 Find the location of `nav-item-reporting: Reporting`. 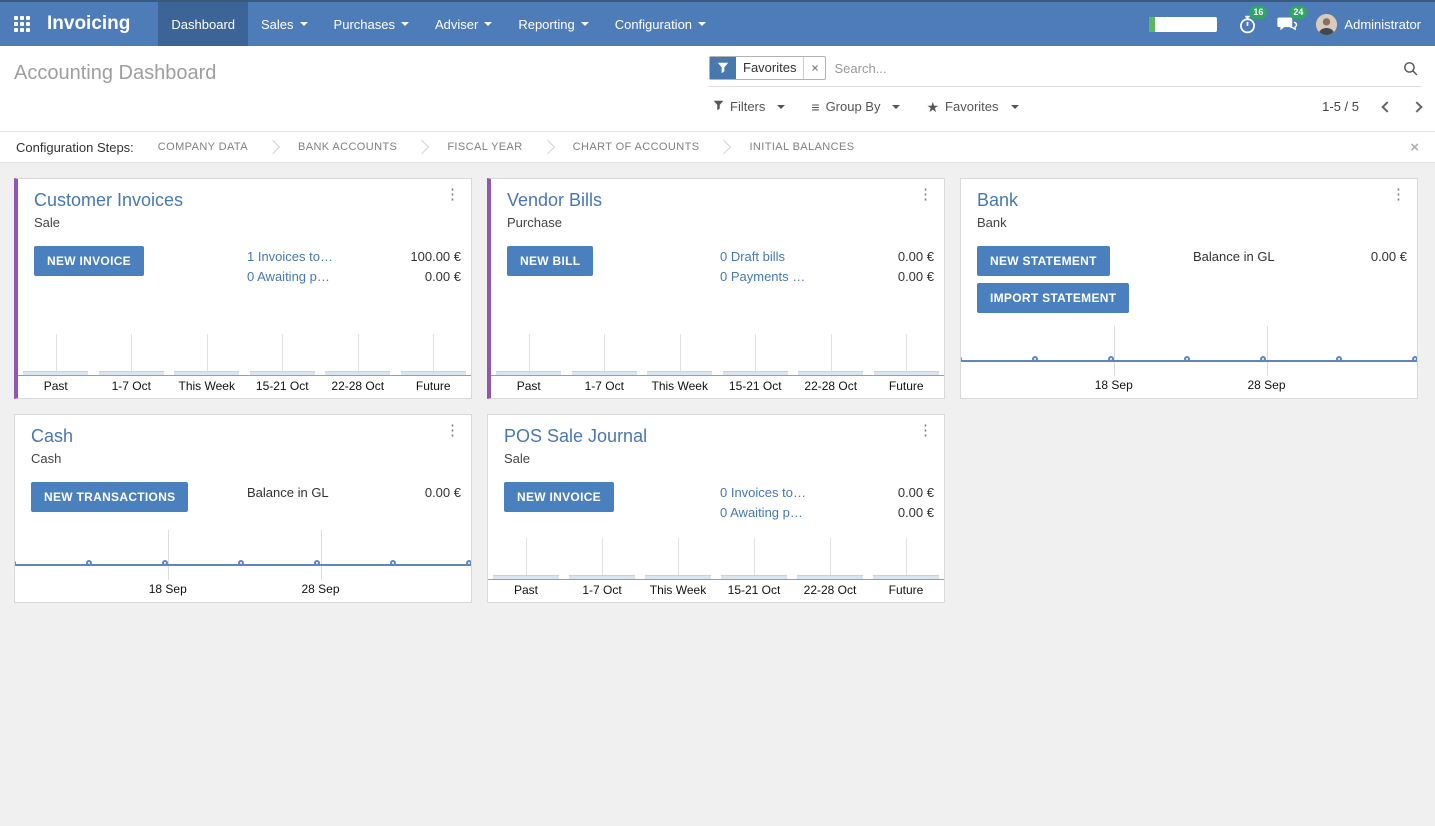

nav-item-reporting: Reporting is located at coordinates (553, 24).